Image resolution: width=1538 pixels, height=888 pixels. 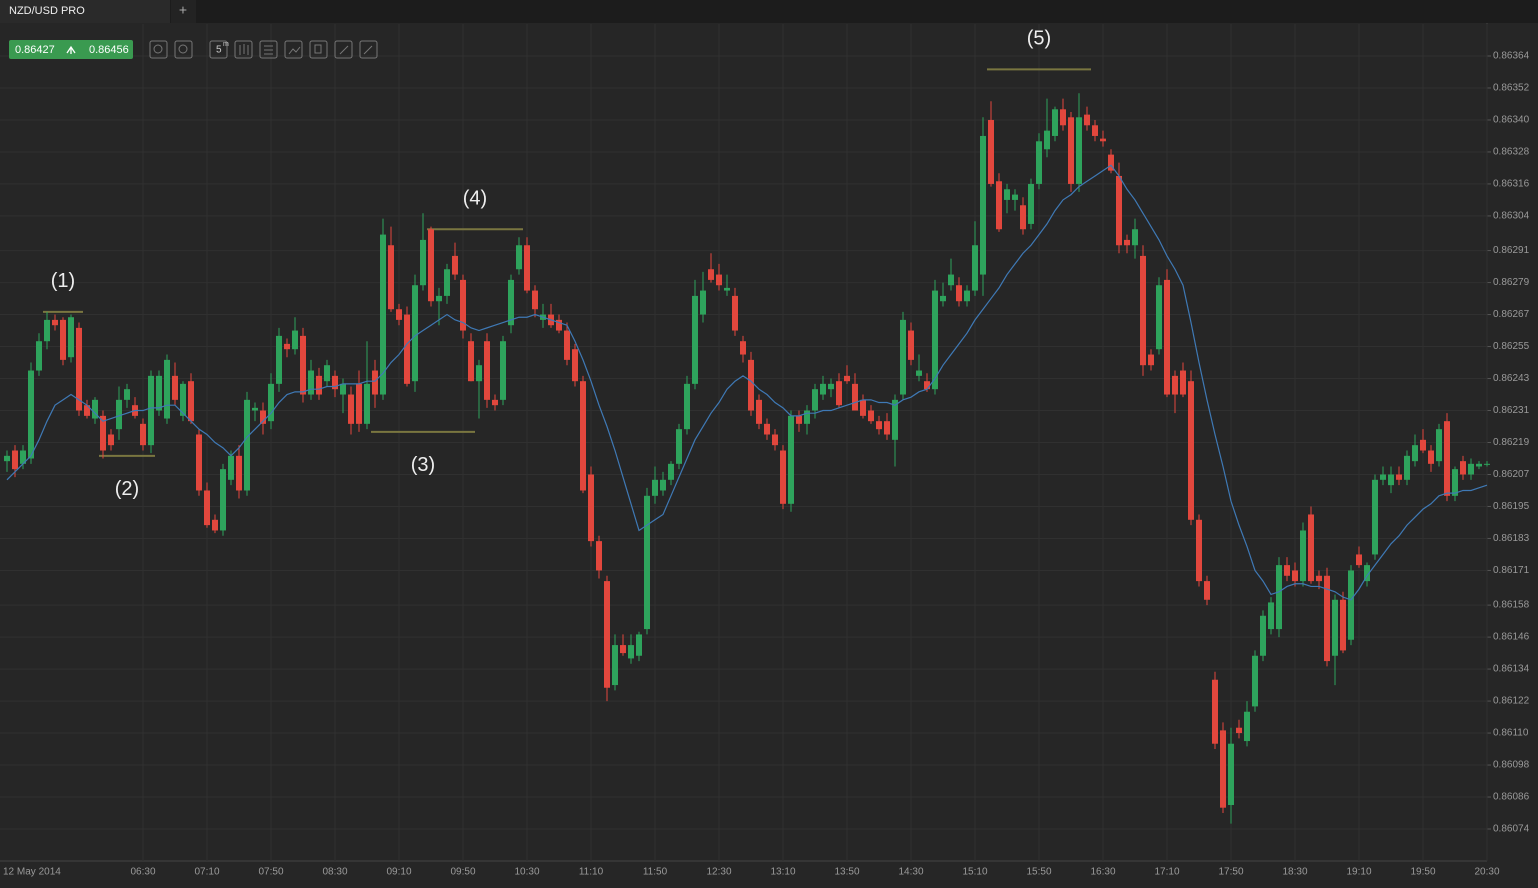 I want to click on y-tick-label: 0.86243, so click(x=1511, y=378).